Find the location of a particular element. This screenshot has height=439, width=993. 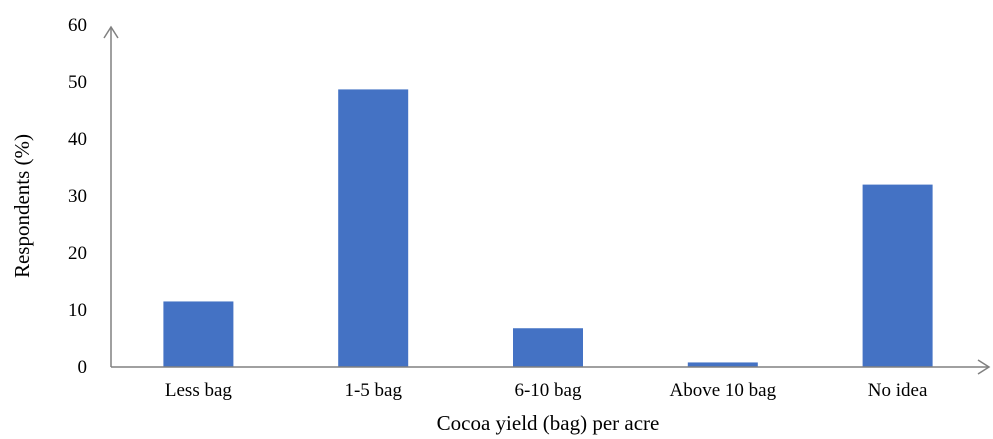

y-axis-title: Respondents (%) is located at coordinates (22, 206).